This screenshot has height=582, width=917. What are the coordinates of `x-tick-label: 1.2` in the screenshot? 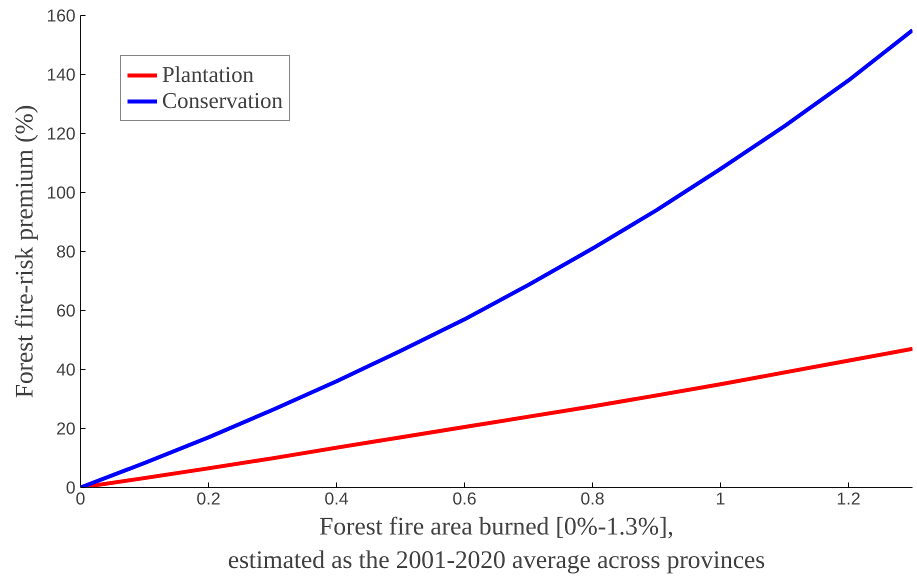 It's located at (848, 498).